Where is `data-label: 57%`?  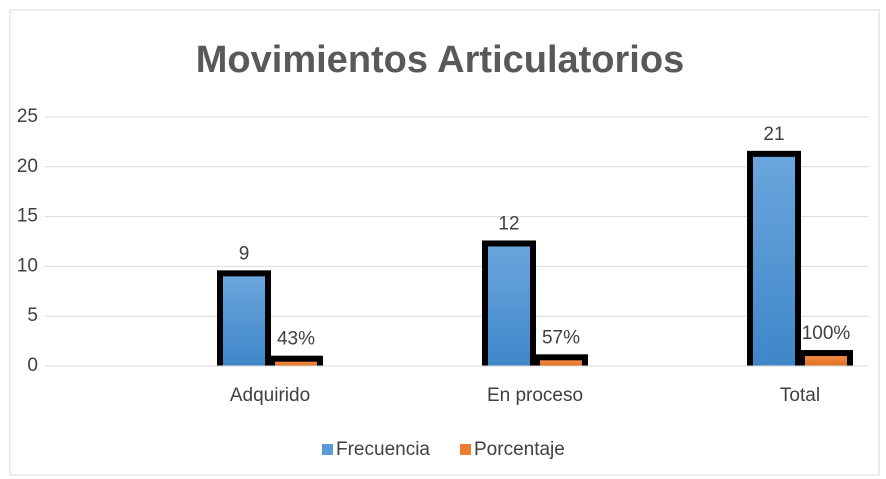 data-label: 57% is located at coordinates (561, 337).